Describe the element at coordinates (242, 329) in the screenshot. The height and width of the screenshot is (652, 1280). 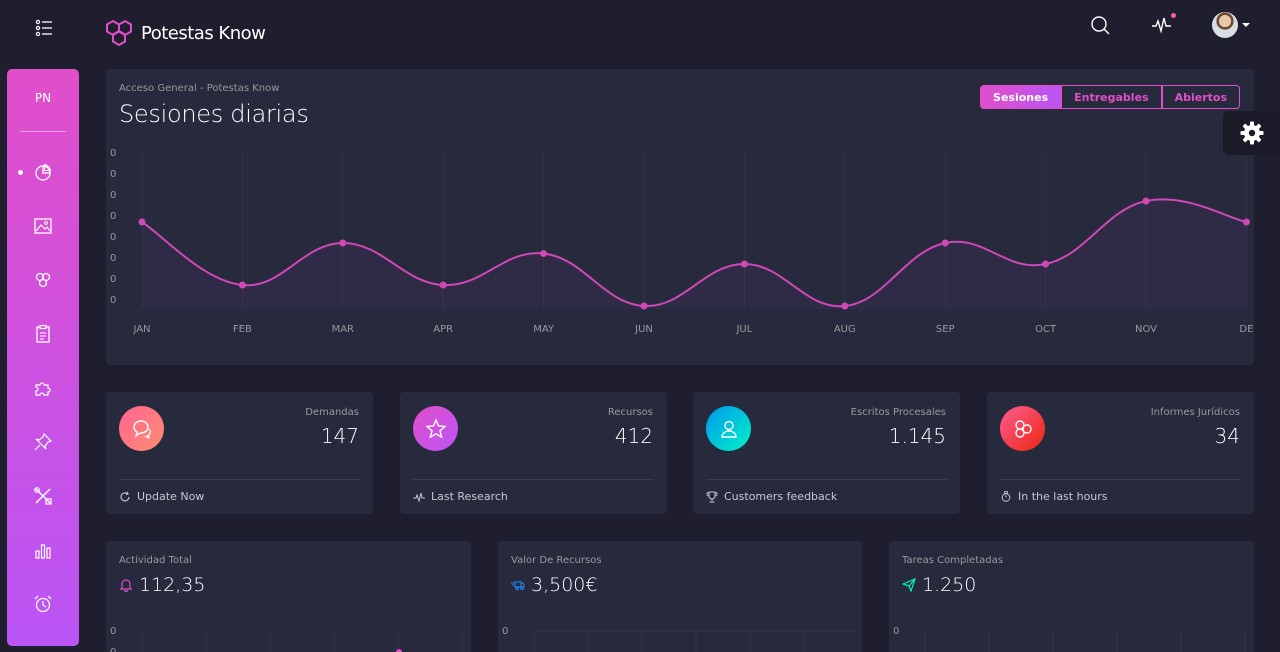
I see `x-tick-label: FEB` at that location.